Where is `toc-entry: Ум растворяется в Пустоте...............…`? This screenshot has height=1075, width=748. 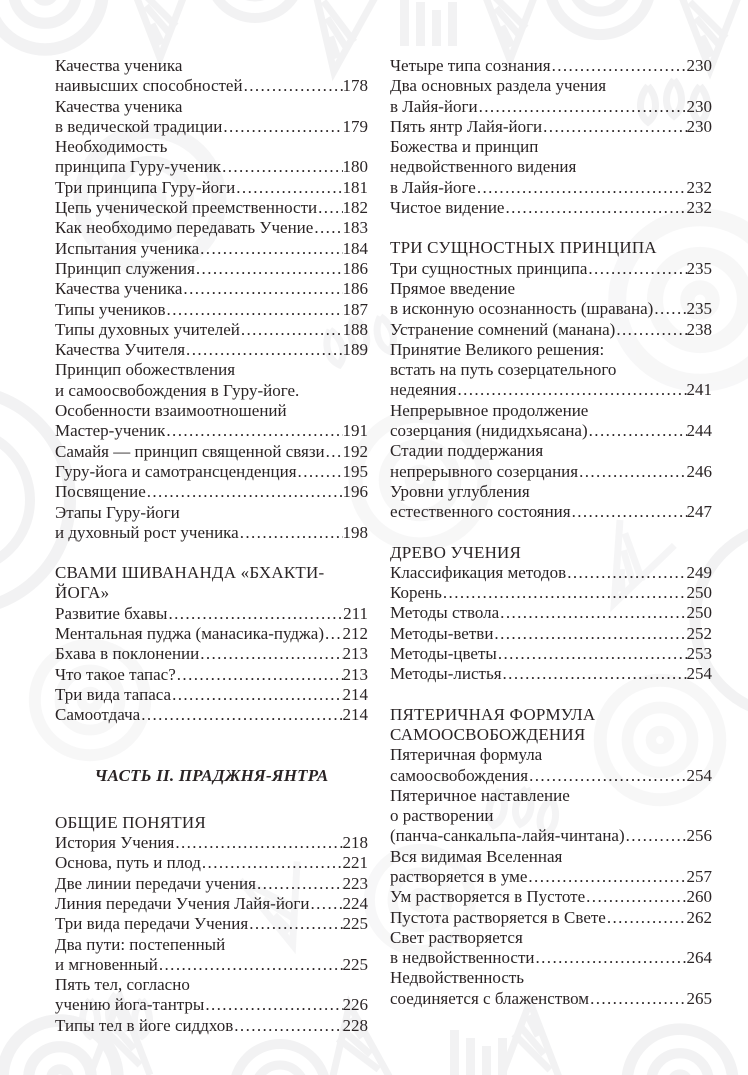
toc-entry: Ум растворяется в Пустоте...............… is located at coordinates (551, 897).